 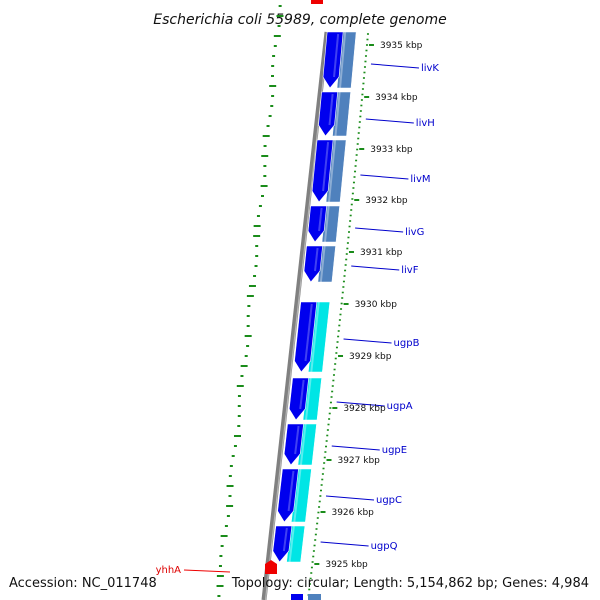 I want to click on gene-arrows-track, so click(x=308, y=297).